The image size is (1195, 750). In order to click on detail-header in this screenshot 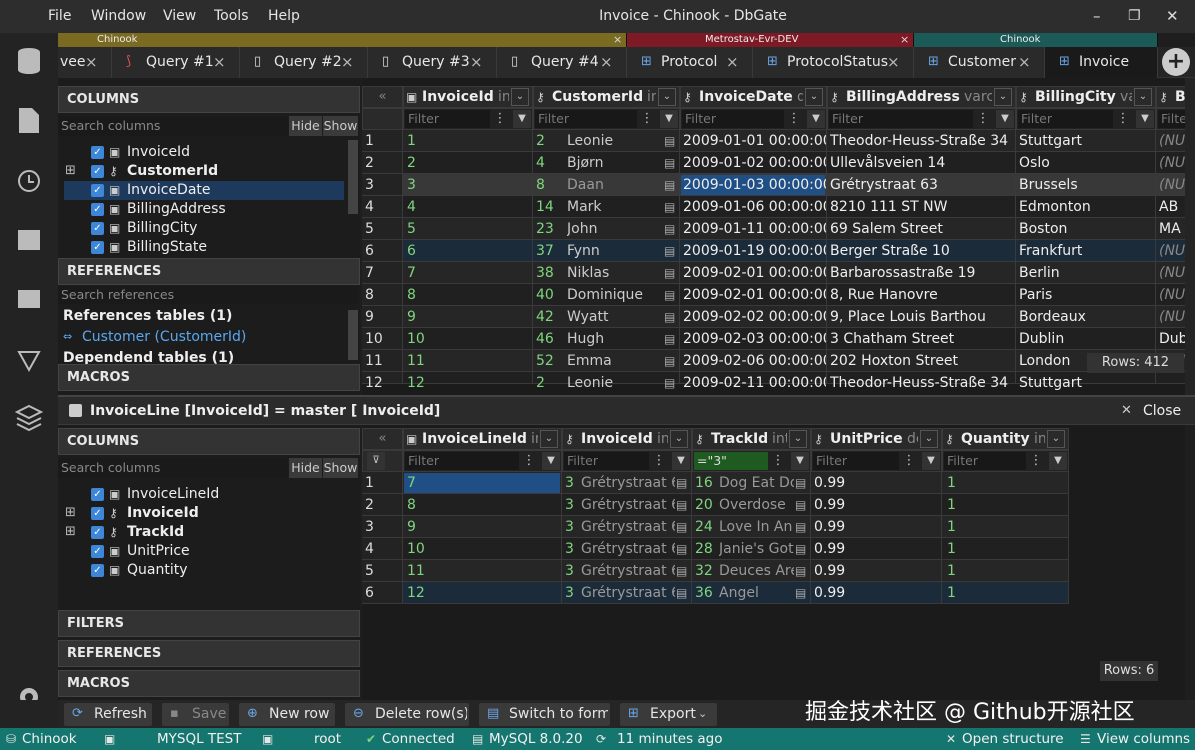, I will do `click(626, 411)`.